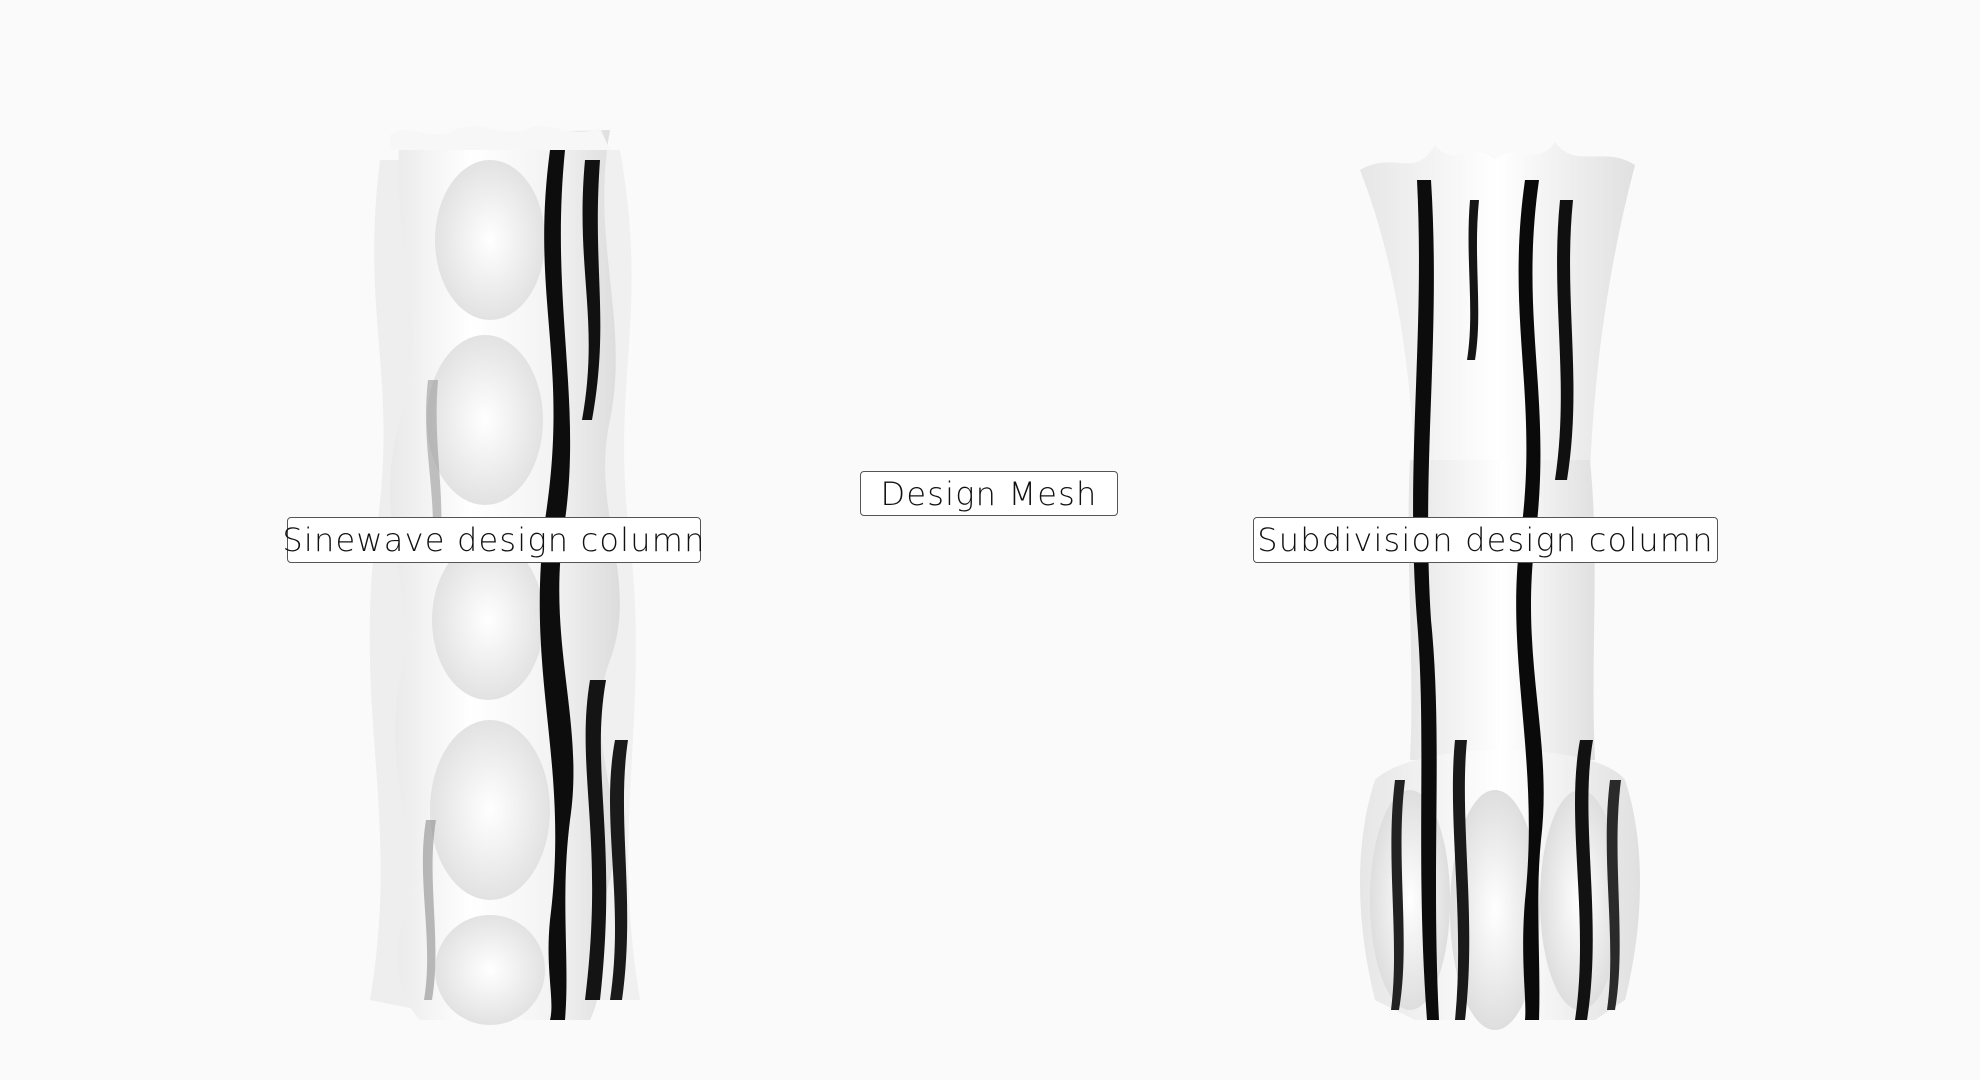 The height and width of the screenshot is (1080, 1980). I want to click on subdivision-column-label-text: Subdivision design column, so click(1485, 540).